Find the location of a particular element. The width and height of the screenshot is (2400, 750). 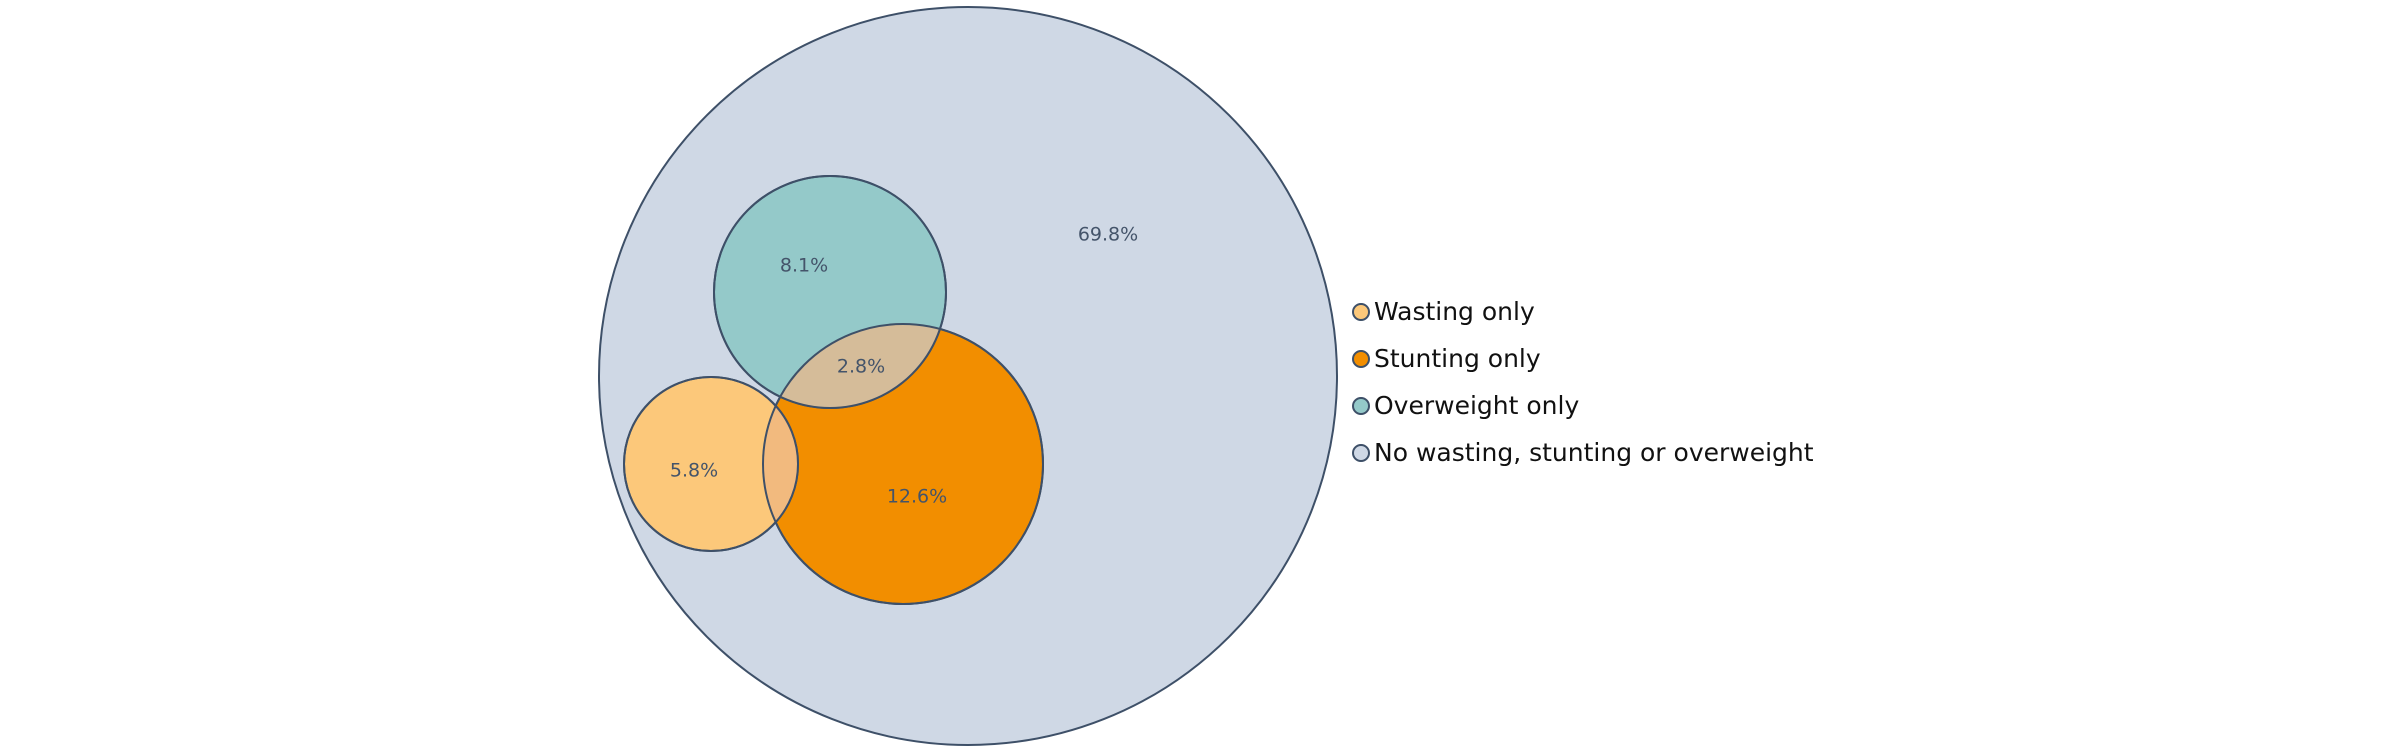

legend-label-stunting: Stunting only is located at coordinates (1457, 358).